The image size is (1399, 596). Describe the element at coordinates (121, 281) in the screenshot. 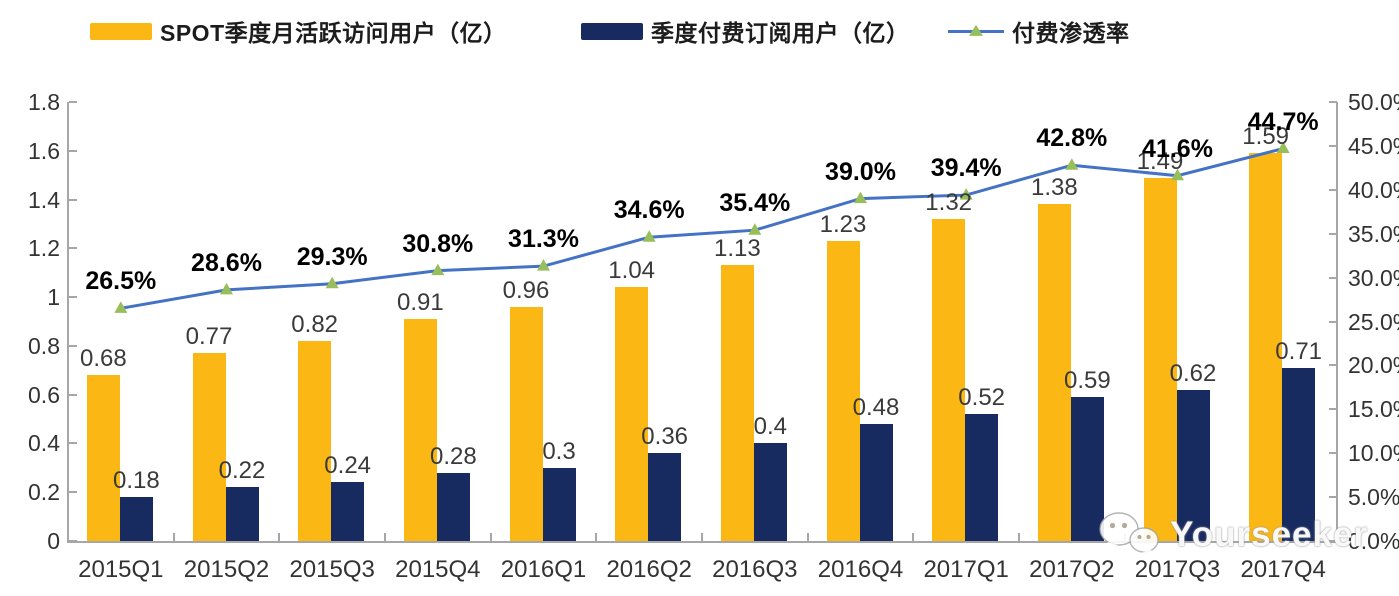

I see `penetration-percent-label: 26.5%` at that location.